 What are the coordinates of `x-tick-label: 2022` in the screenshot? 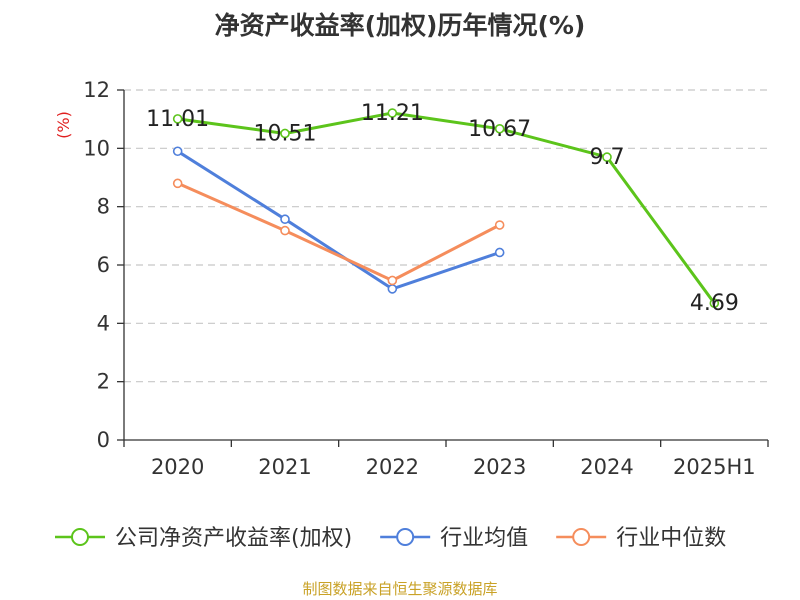 It's located at (392, 467).